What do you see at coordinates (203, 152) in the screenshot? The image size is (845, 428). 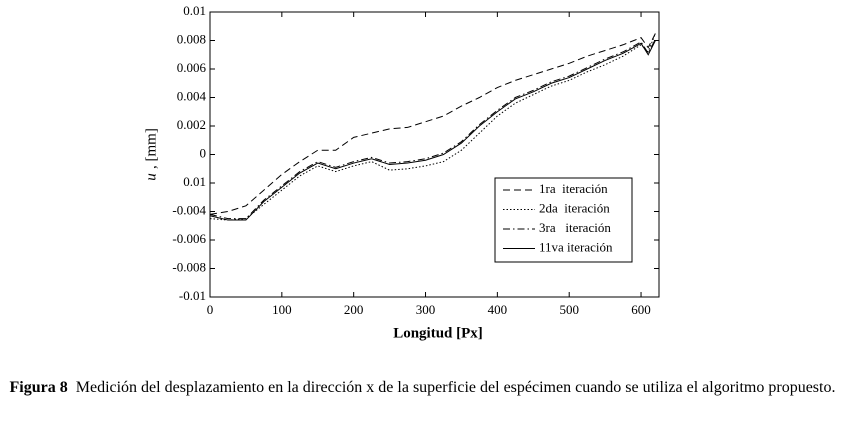 I see `y-tick-label: 0` at bounding box center [203, 152].